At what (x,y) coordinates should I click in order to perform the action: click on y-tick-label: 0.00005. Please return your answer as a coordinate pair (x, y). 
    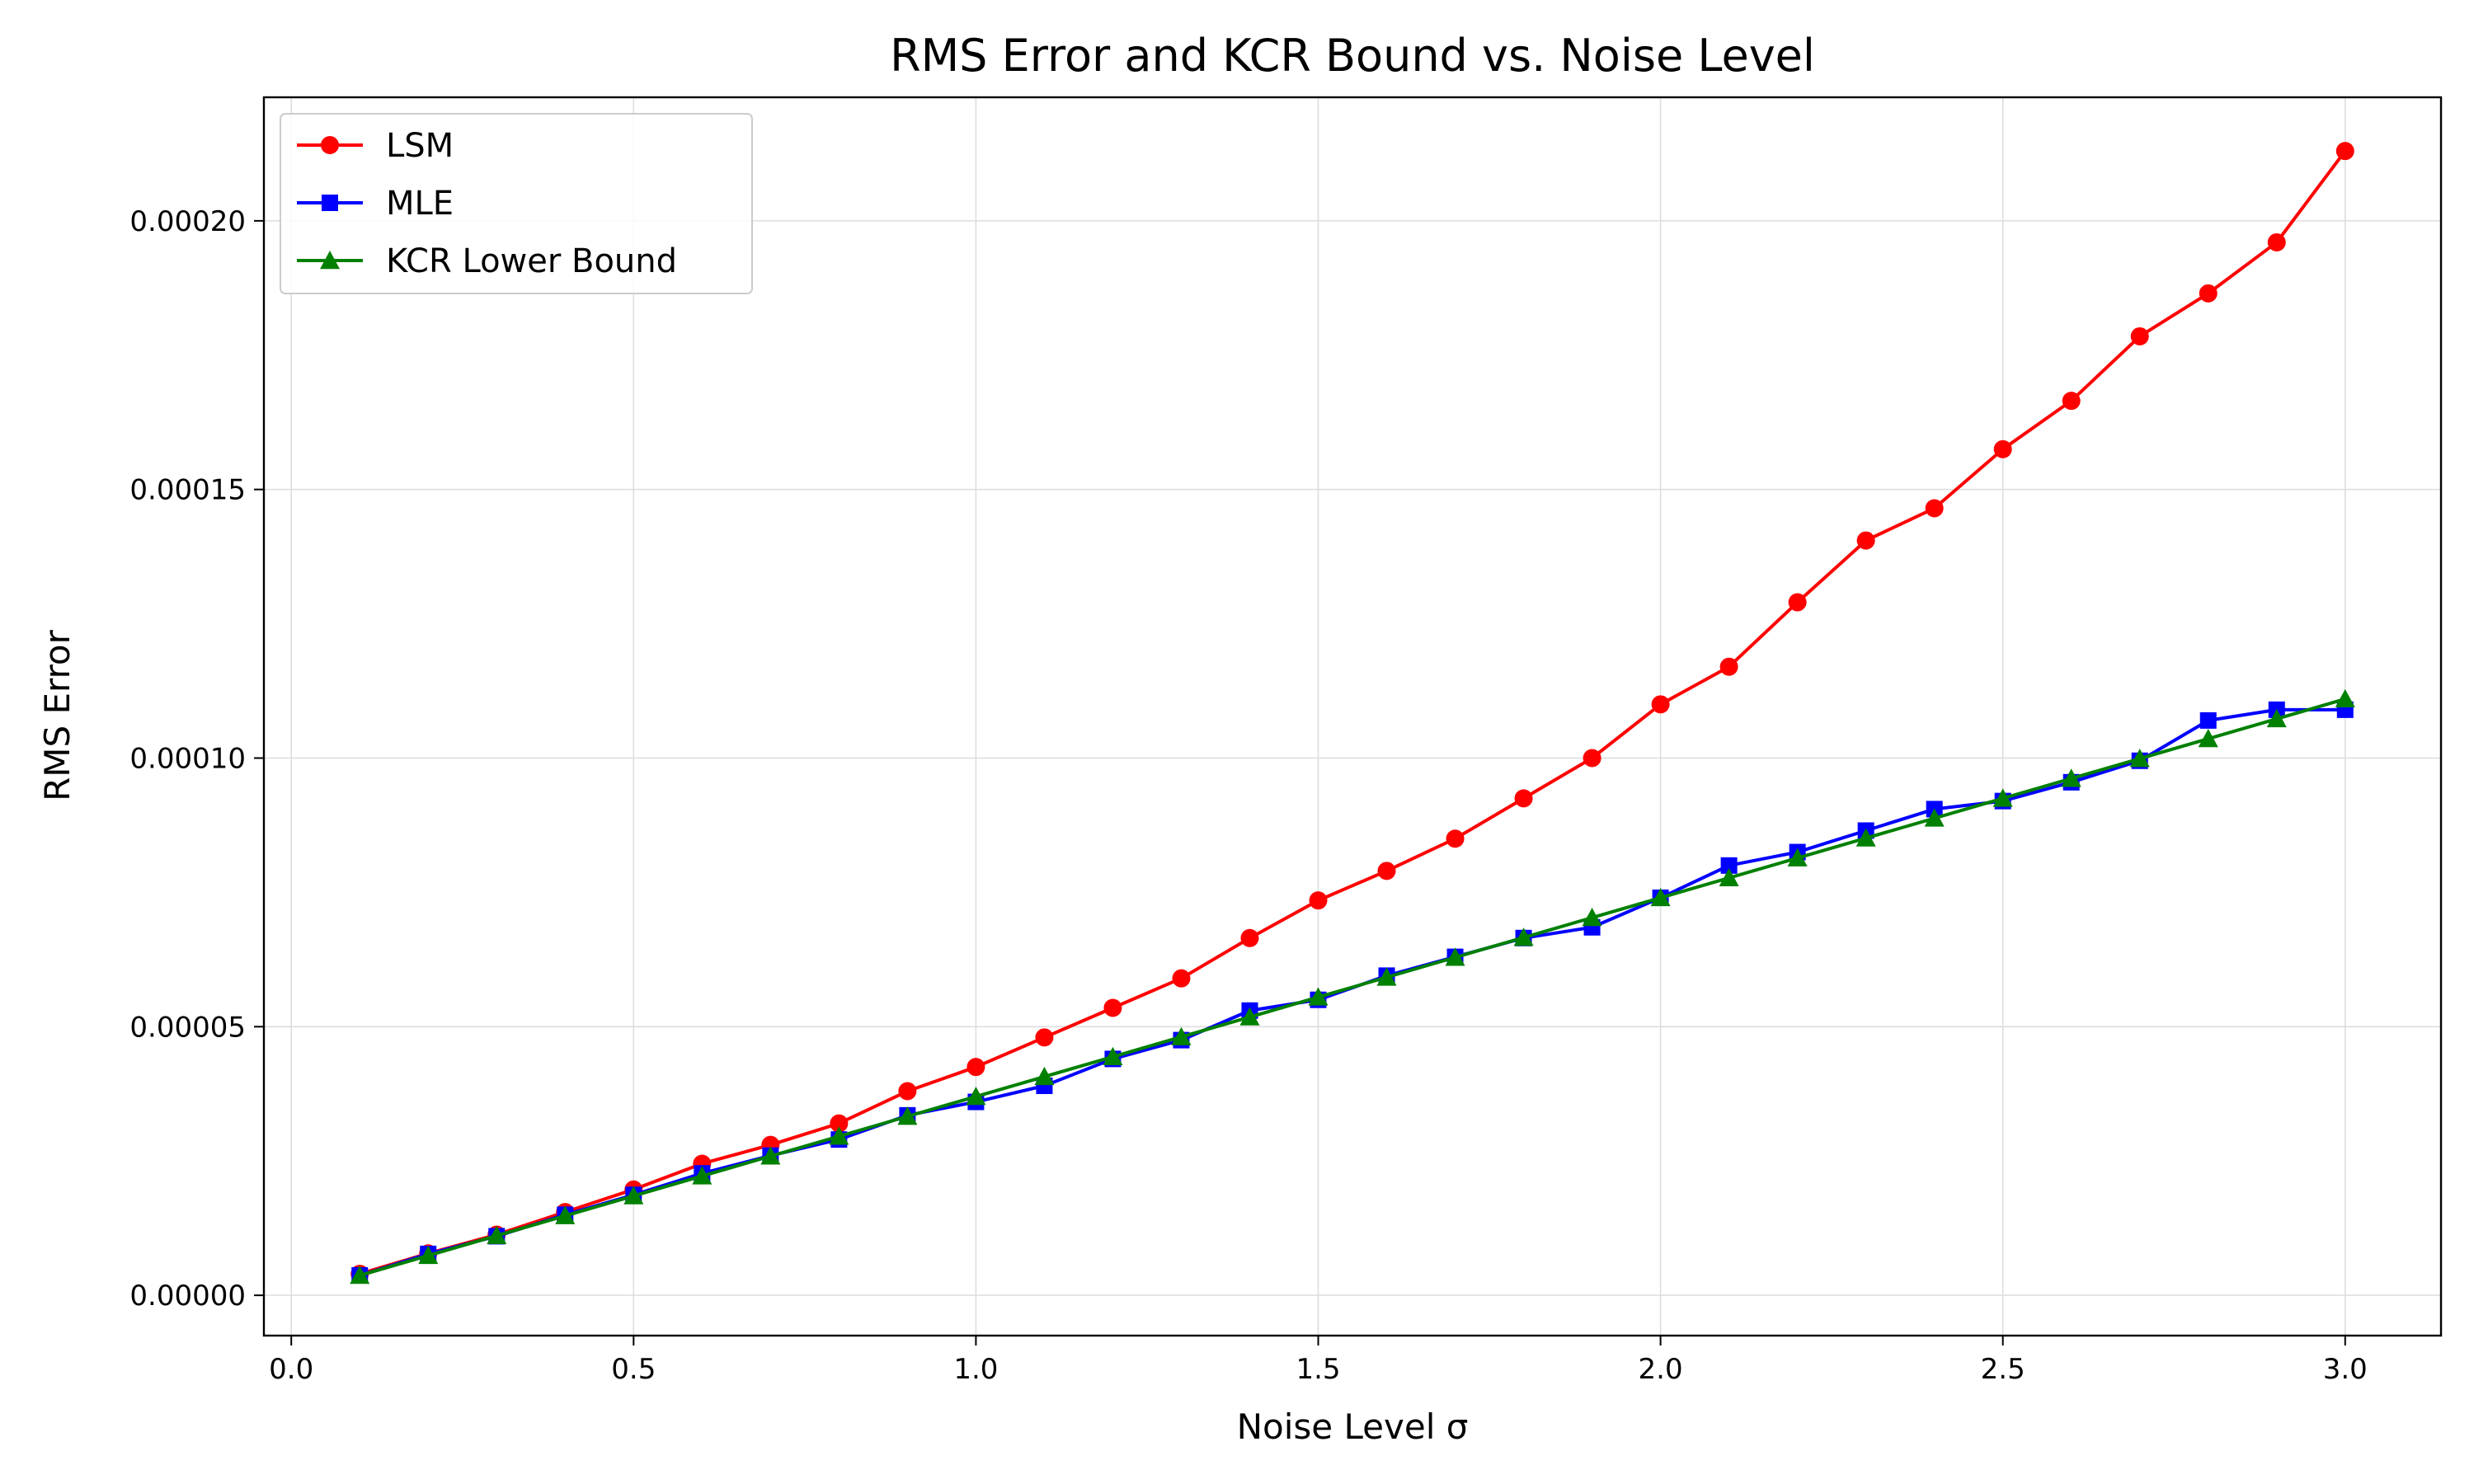
    Looking at the image, I should click on (187, 1027).